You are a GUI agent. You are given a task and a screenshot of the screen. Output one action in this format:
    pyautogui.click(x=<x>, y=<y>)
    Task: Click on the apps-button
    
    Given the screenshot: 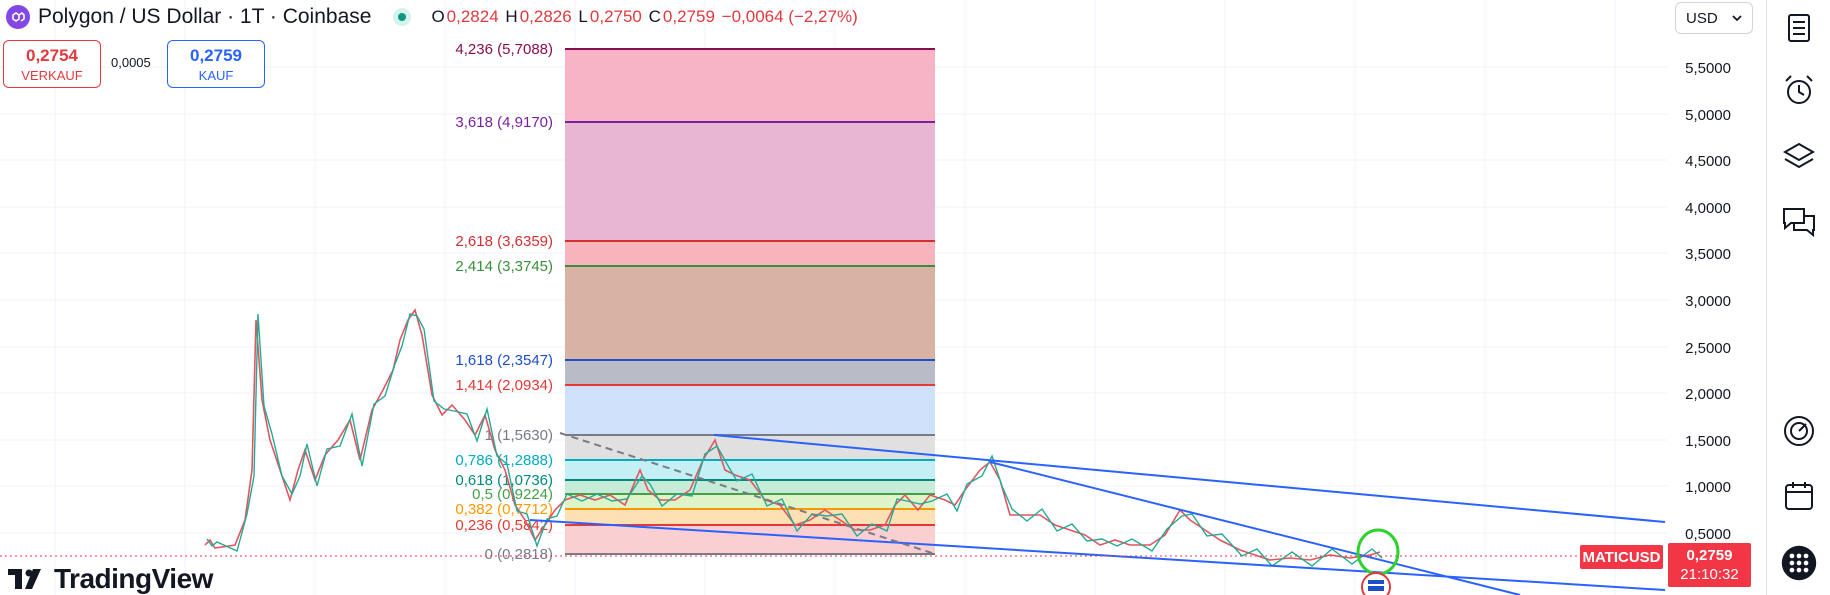 What is the action you would take?
    pyautogui.click(x=1799, y=563)
    